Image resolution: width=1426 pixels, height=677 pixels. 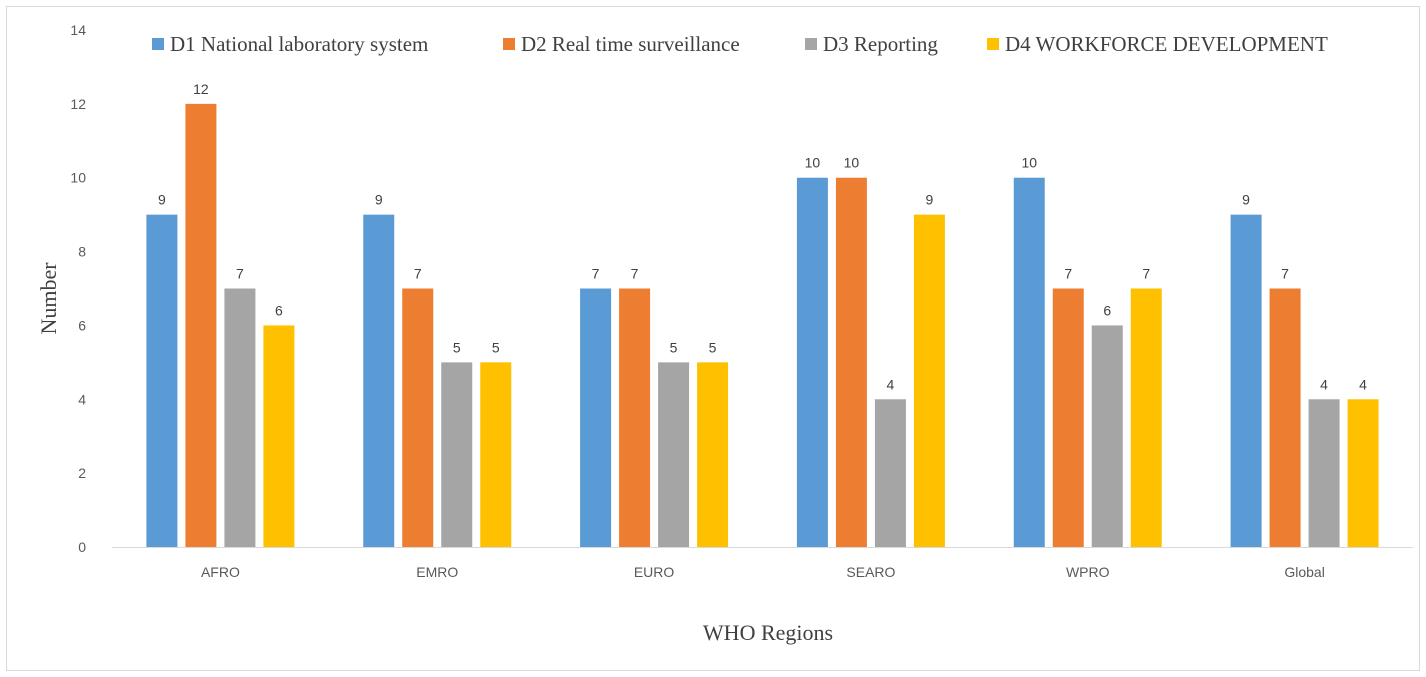 I want to click on x-axis-title: WHO Regions, so click(x=768, y=632).